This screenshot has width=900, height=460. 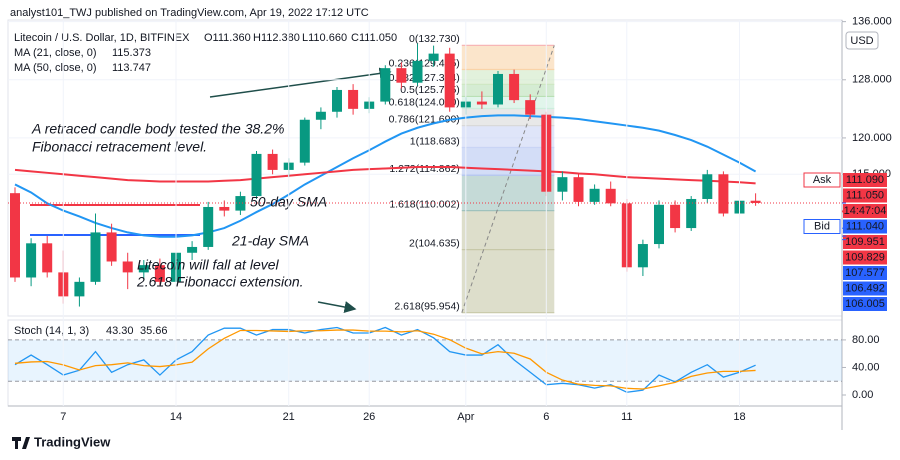 I want to click on price-tag-label: 111.090, so click(x=865, y=180).